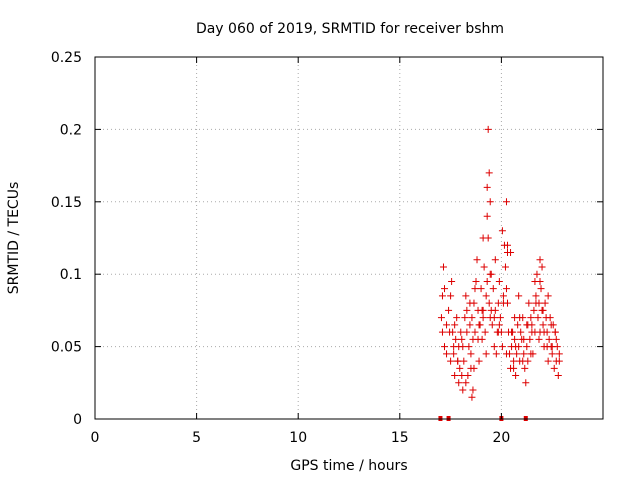 This screenshot has width=640, height=480. Describe the element at coordinates (66, 203) in the screenshot. I see `y-tick-label: 0.15` at that location.